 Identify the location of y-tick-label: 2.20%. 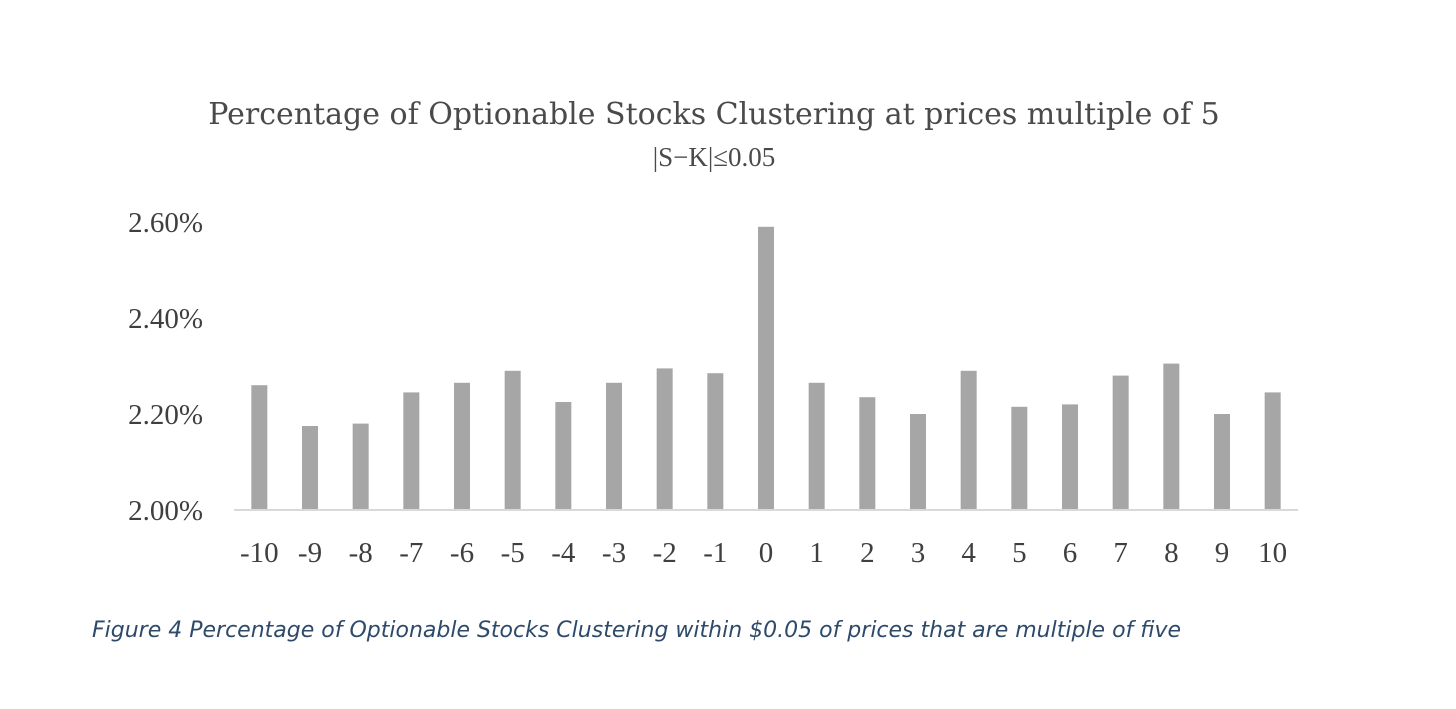
(165, 415).